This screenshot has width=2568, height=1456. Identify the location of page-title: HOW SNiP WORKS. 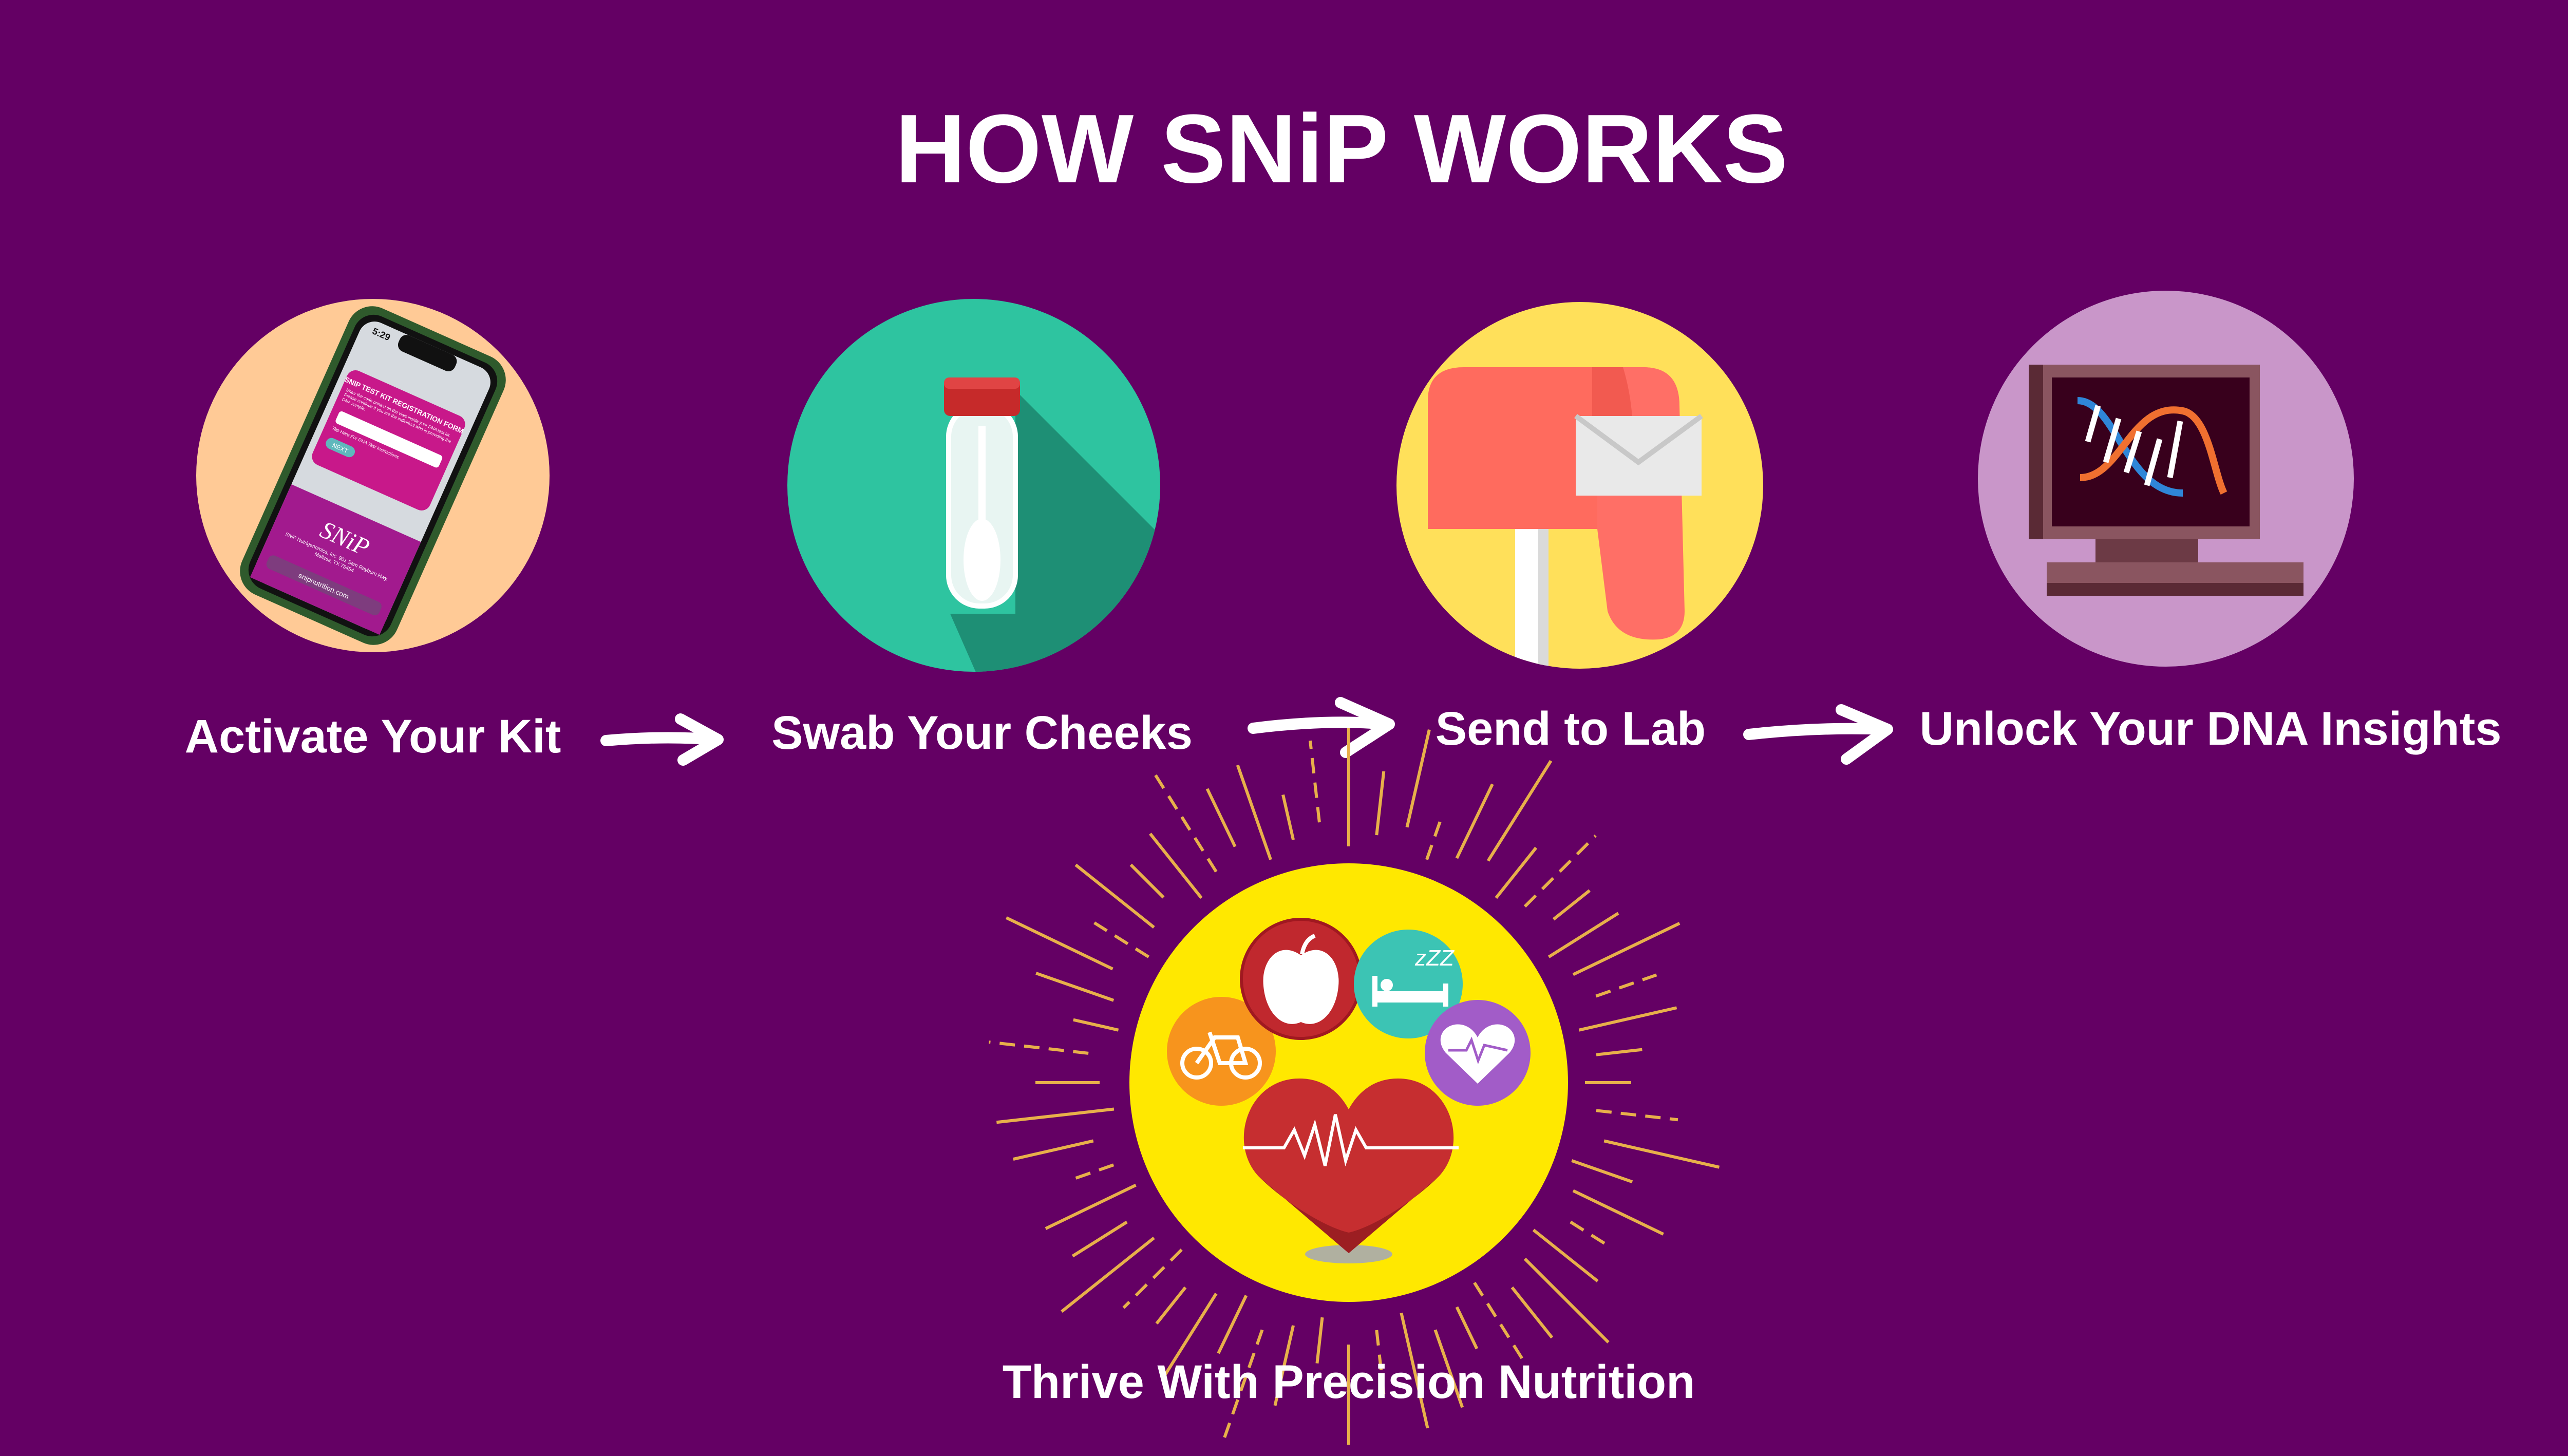
(1341, 148).